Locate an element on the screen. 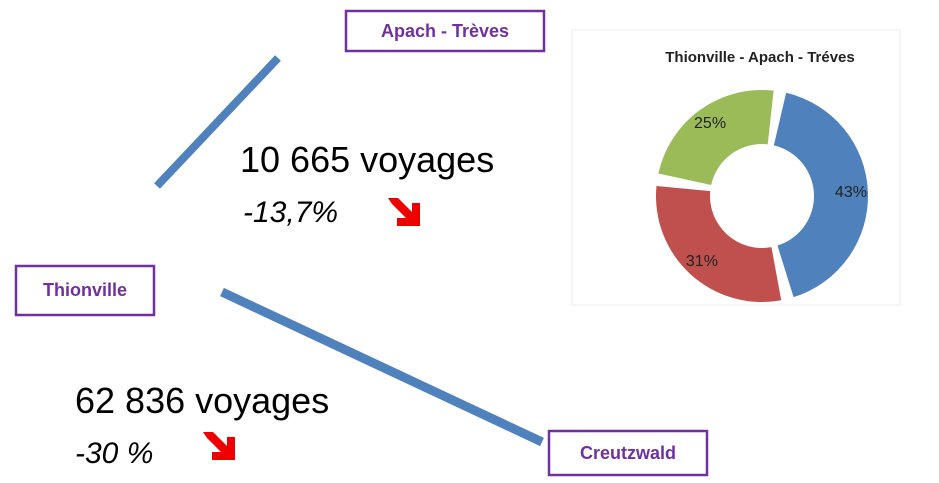 Image resolution: width=939 pixels, height=483 pixels. change: -30 % is located at coordinates (114, 453).